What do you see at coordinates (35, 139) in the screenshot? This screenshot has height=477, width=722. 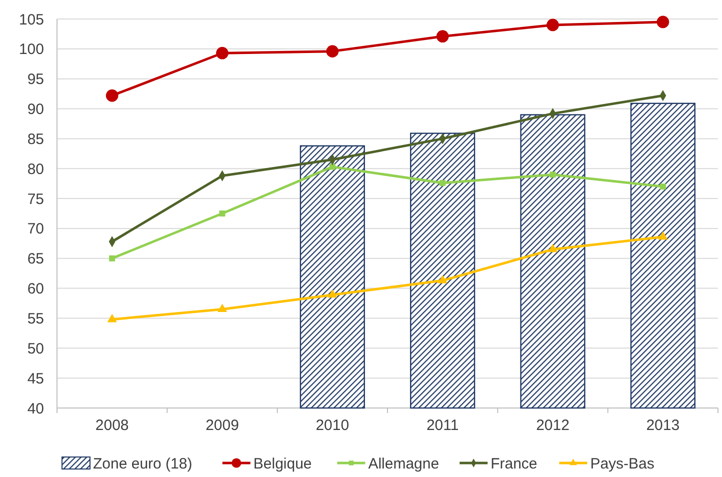 I see `y-tick-label: 85` at bounding box center [35, 139].